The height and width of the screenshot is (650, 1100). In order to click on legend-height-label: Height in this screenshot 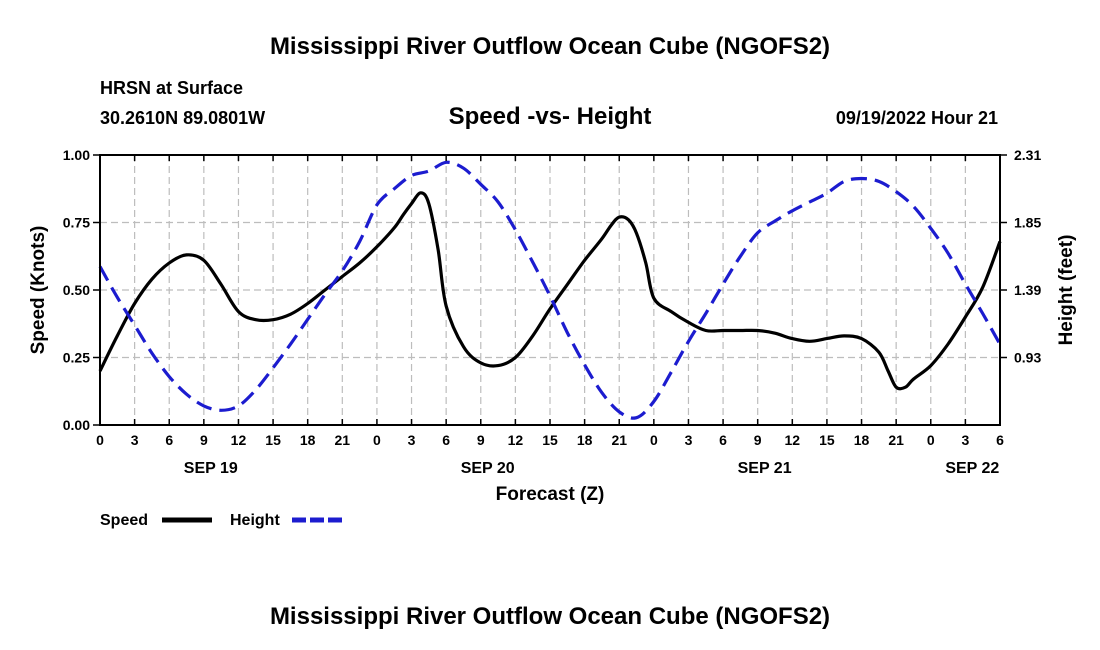, I will do `click(255, 520)`.